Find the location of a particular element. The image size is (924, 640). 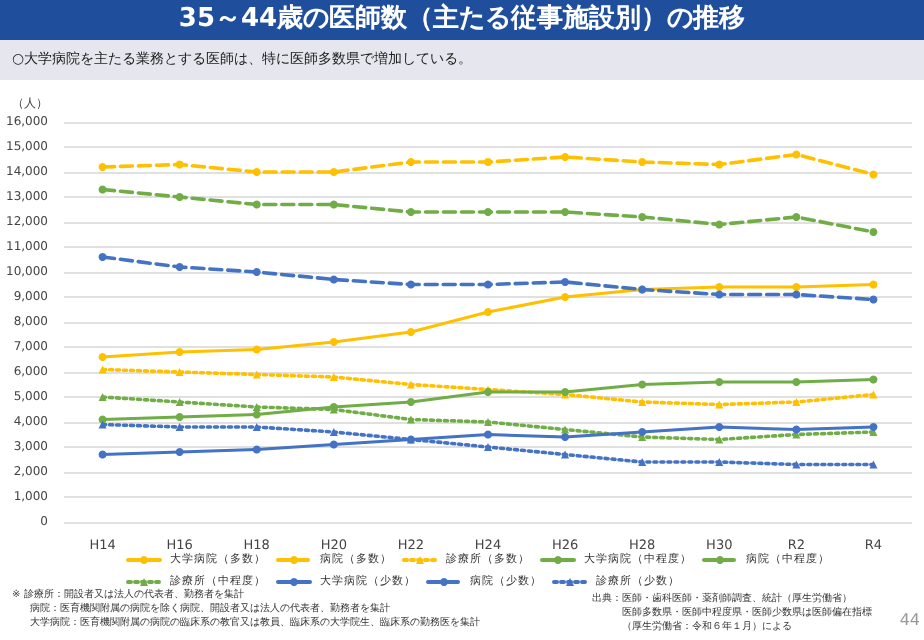

chart-title: 35～44歳の医師数（主たる従事施設別）の推移 is located at coordinates (462, 18).